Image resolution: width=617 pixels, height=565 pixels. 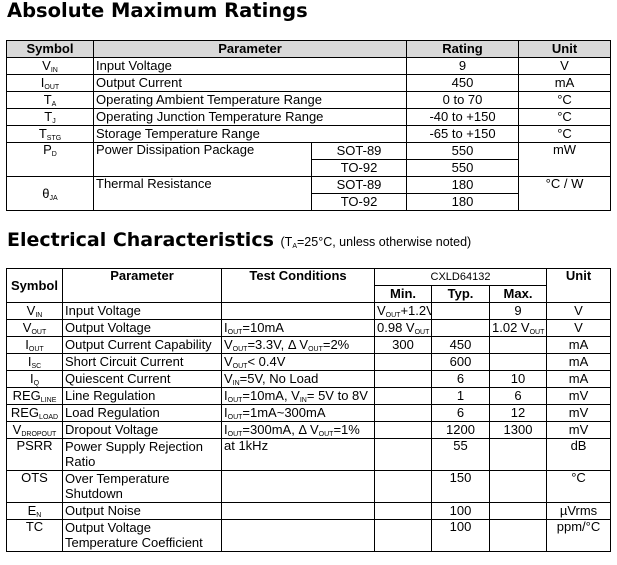 What do you see at coordinates (403, 328) in the screenshot?
I see `min-cell: 0.98 VOUT` at bounding box center [403, 328].